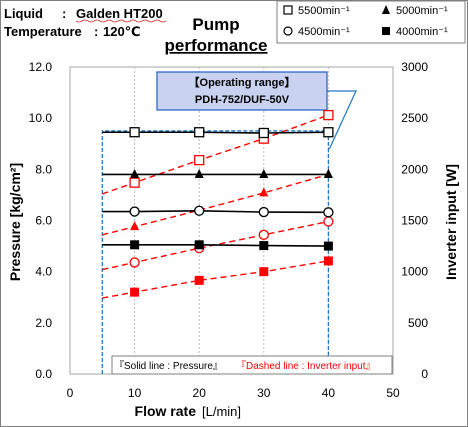  I want to click on legend: 5500min⁻¹ 5000min⁻¹ 4500min⁻¹ 4000min⁻¹, so click(371, 22).